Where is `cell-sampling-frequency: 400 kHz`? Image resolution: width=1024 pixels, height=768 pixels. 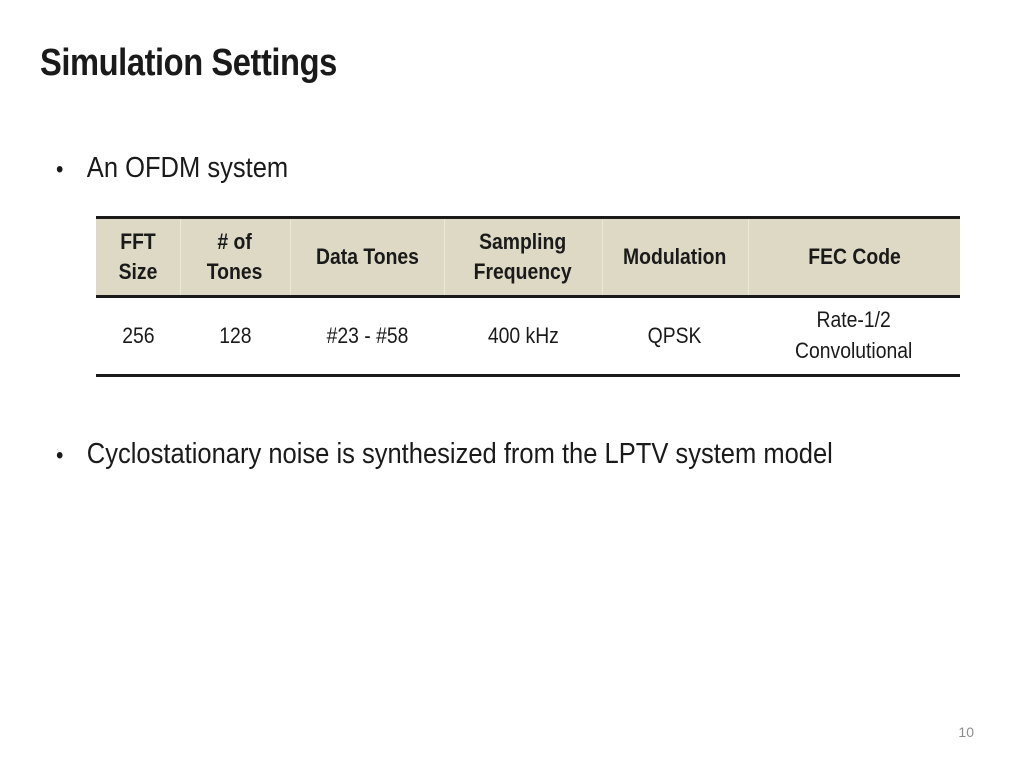 cell-sampling-frequency: 400 kHz is located at coordinates (523, 335).